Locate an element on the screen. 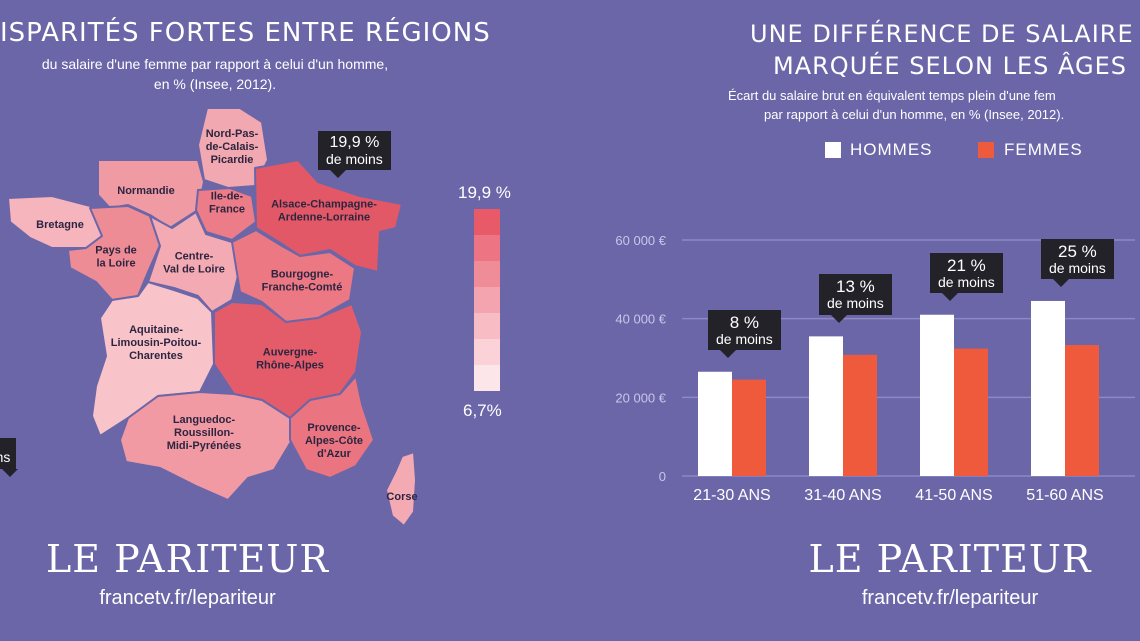 The image size is (1140, 641). y-tick-label: 40 000 € is located at coordinates (640, 319).